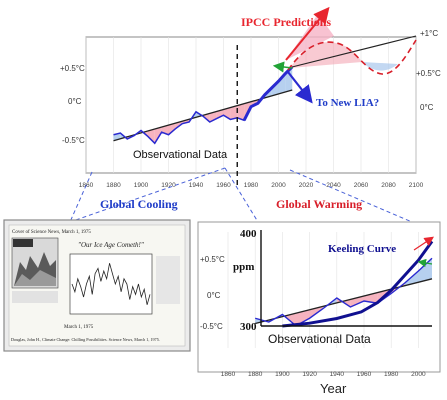 This screenshot has width=447, height=400. What do you see at coordinates (23, 243) in the screenshot?
I see `magazine-masthead` at bounding box center [23, 243].